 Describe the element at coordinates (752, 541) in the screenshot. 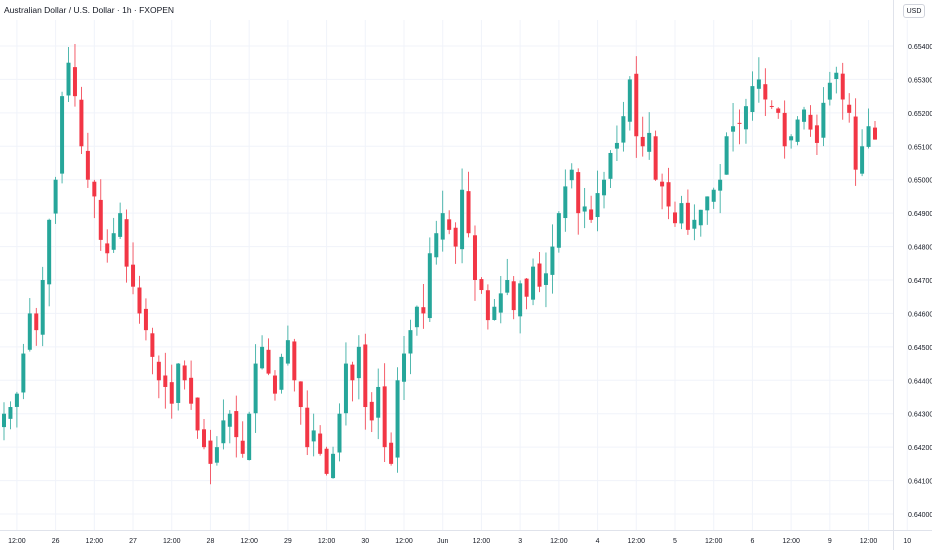

I see `x-tick-label: 6` at that location.